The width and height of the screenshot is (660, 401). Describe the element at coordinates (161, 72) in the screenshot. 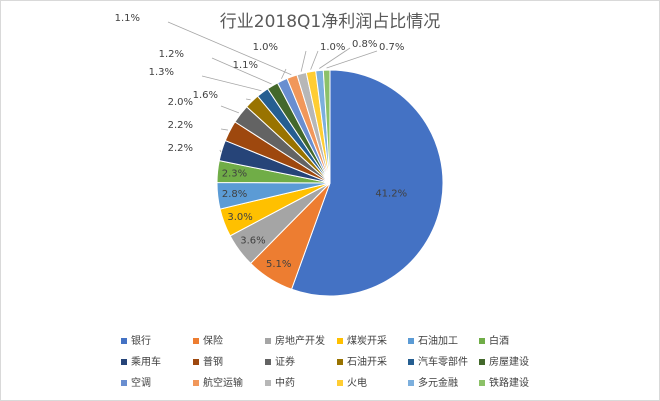

I see `data-label: 1.3%` at that location.